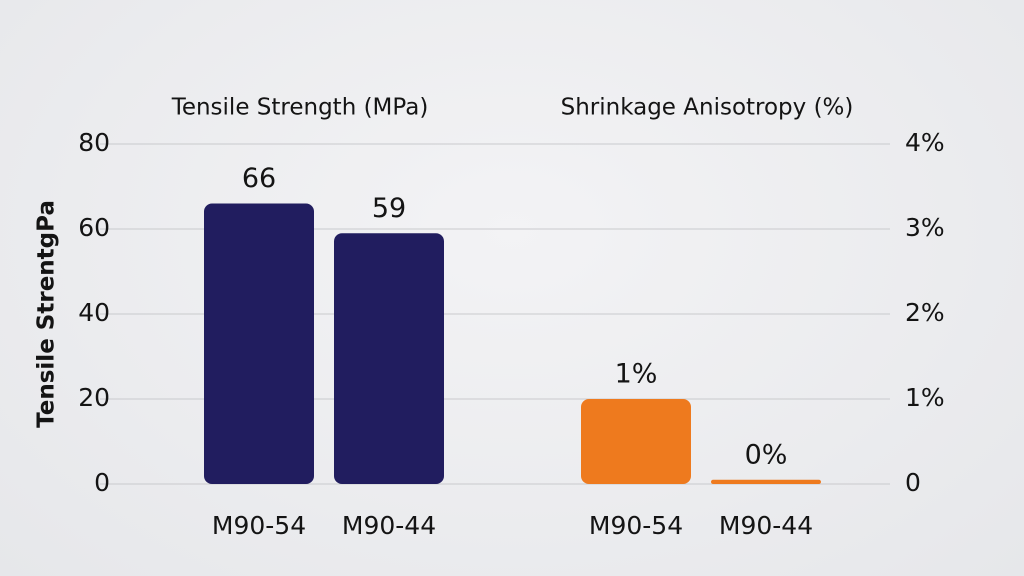 The width and height of the screenshot is (1024, 576). Describe the element at coordinates (636, 374) in the screenshot. I see `value-label: 1%` at that location.